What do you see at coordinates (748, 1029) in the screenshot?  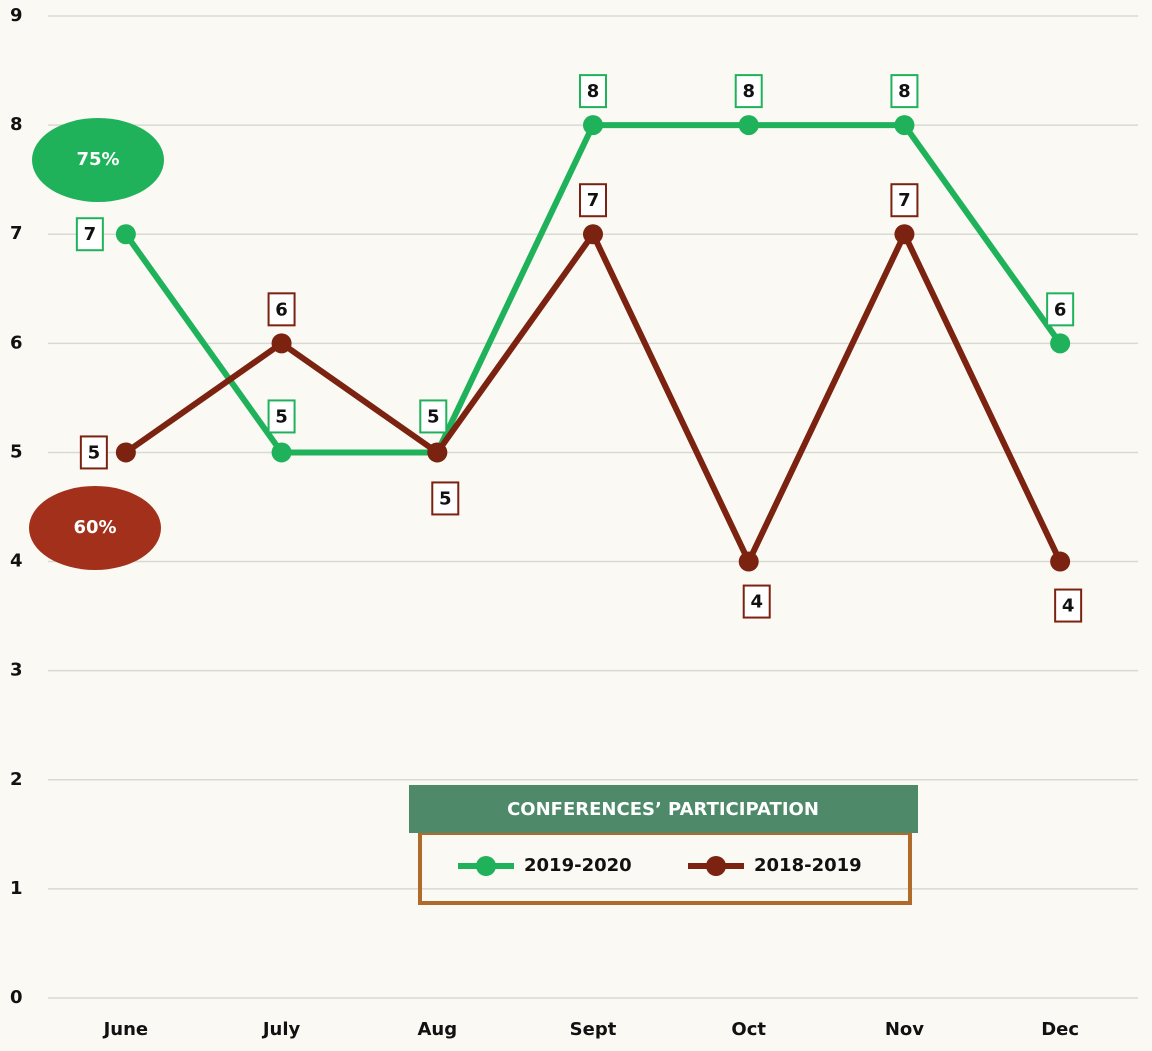 I see `x-tick-label: Oct` at bounding box center [748, 1029].